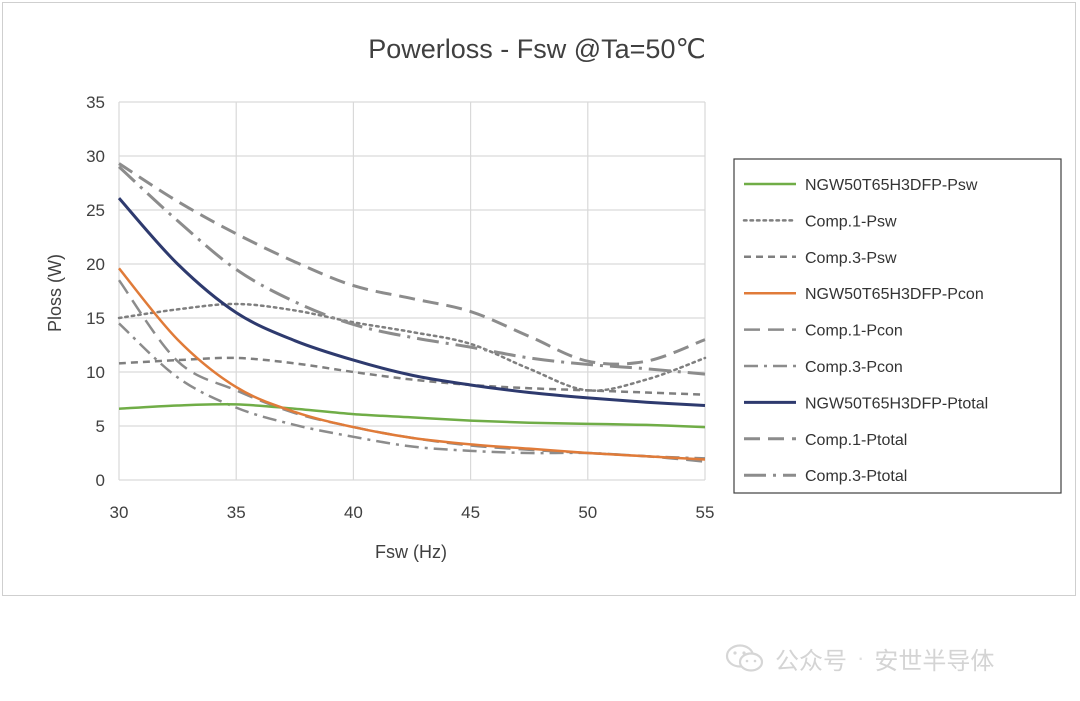 Image resolution: width=1080 pixels, height=701 pixels. Describe the element at coordinates (95, 318) in the screenshot. I see `y-tick-label: 15` at that location.